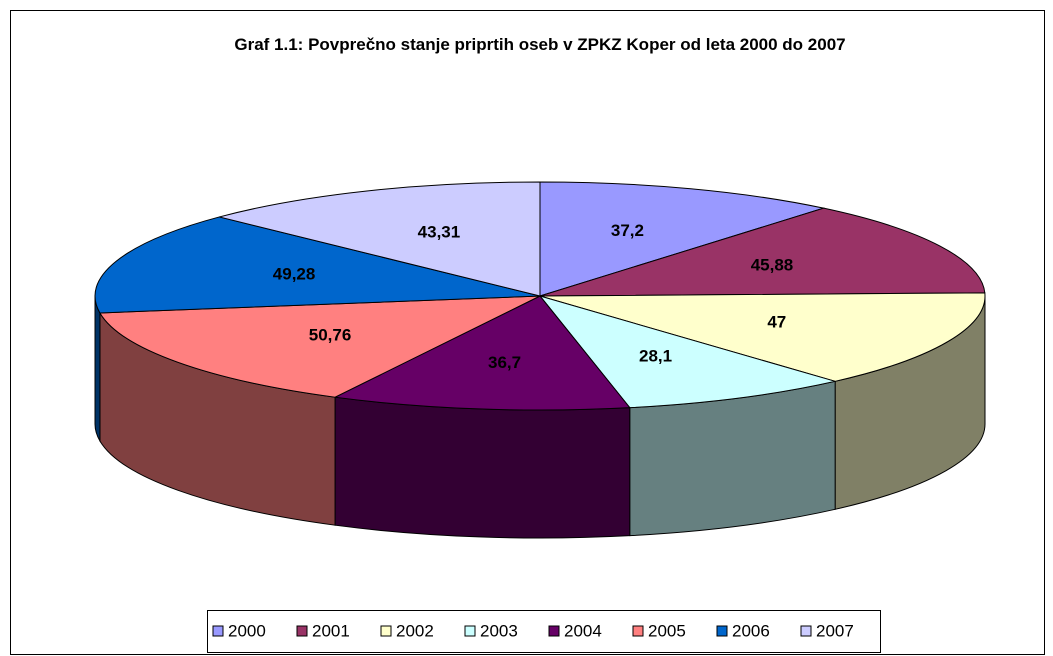 The image size is (1053, 656). What do you see at coordinates (294, 274) in the screenshot?
I see `data-label: 49,28` at bounding box center [294, 274].